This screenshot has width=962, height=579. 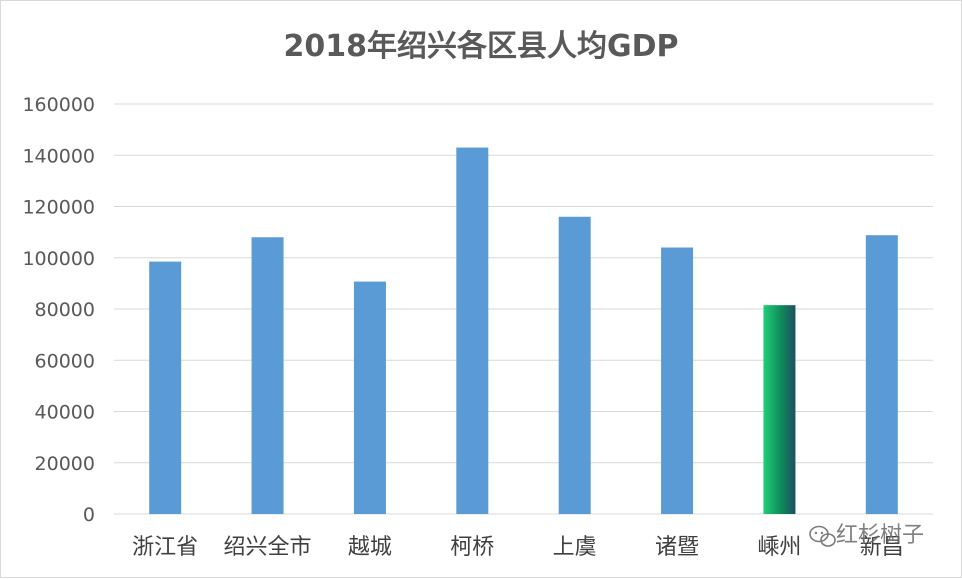 What do you see at coordinates (677, 380) in the screenshot?
I see `bar-诸暨` at bounding box center [677, 380].